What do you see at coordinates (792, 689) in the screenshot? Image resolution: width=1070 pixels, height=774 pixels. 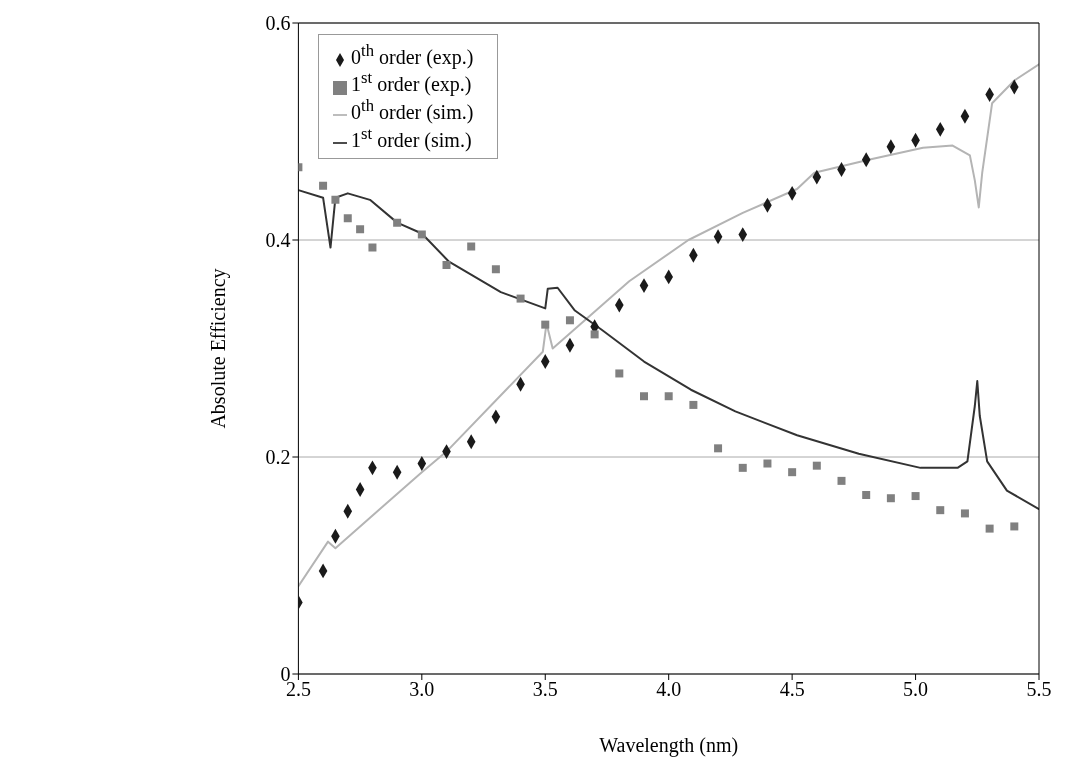 I see `x-tick-label: 4.5` at bounding box center [792, 689].